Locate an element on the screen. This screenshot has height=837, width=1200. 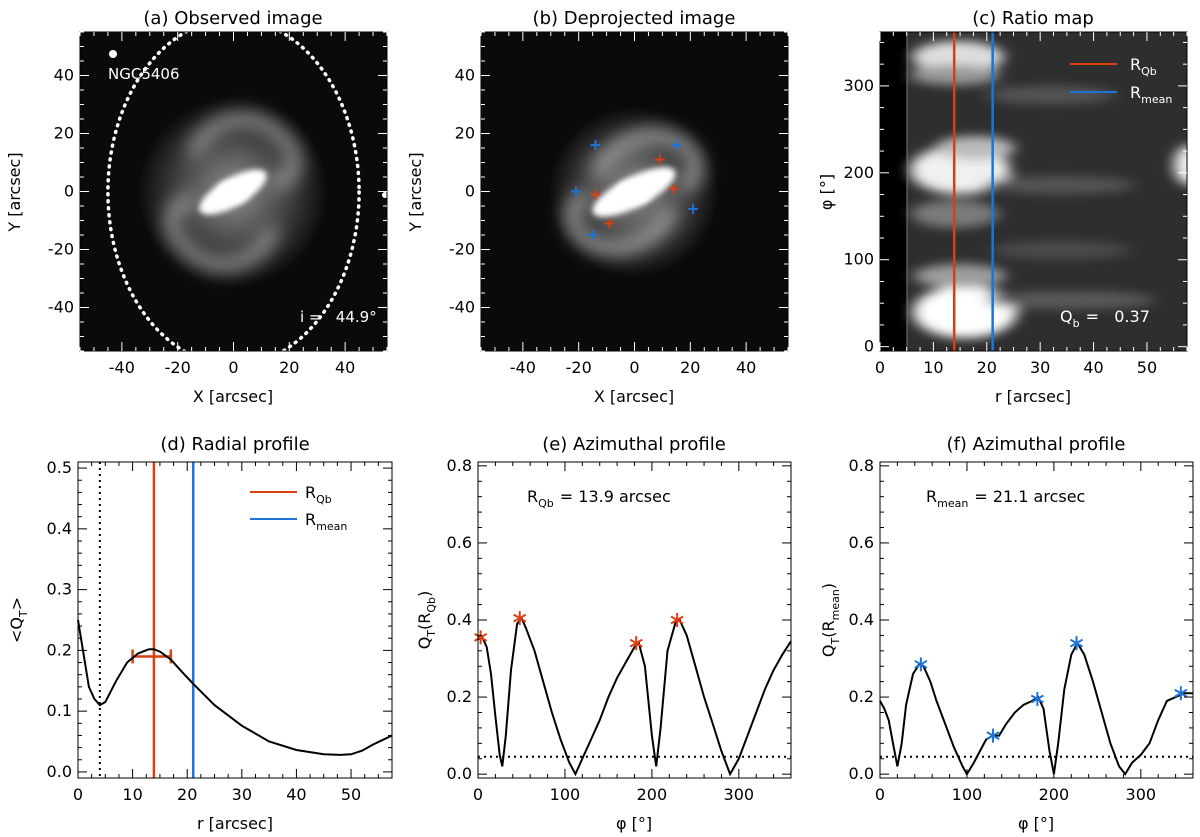
panel-e-rqb-annotation: RQb = 13.9 arcsec is located at coordinates (599, 498).